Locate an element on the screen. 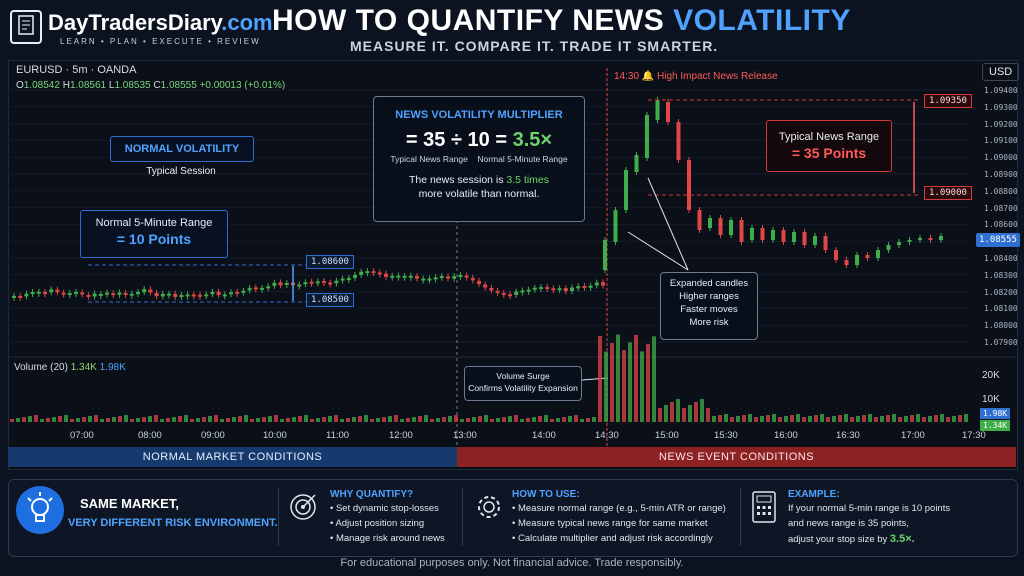 Image resolution: width=1024 pixels, height=576 pixels. expanded-line: Higher ranges is located at coordinates (709, 296).